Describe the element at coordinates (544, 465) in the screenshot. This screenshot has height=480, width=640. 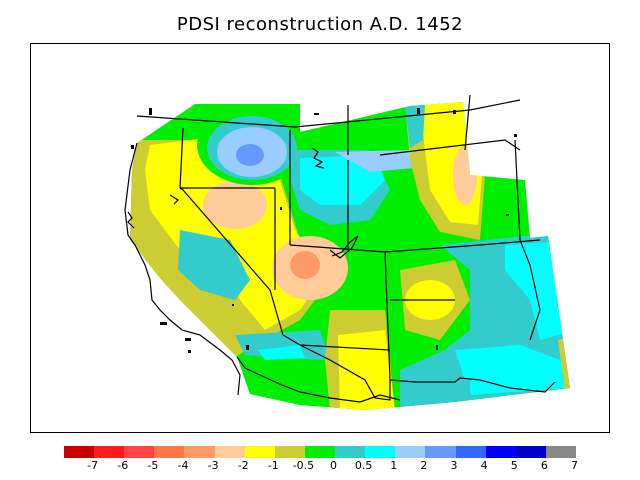
I see `legend-label: 6` at that location.